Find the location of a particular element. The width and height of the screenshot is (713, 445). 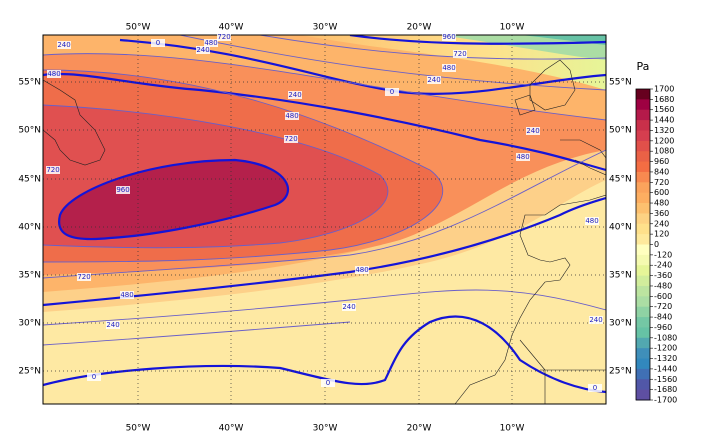

colorbar-tick-label: -1560 is located at coordinates (665, 379).